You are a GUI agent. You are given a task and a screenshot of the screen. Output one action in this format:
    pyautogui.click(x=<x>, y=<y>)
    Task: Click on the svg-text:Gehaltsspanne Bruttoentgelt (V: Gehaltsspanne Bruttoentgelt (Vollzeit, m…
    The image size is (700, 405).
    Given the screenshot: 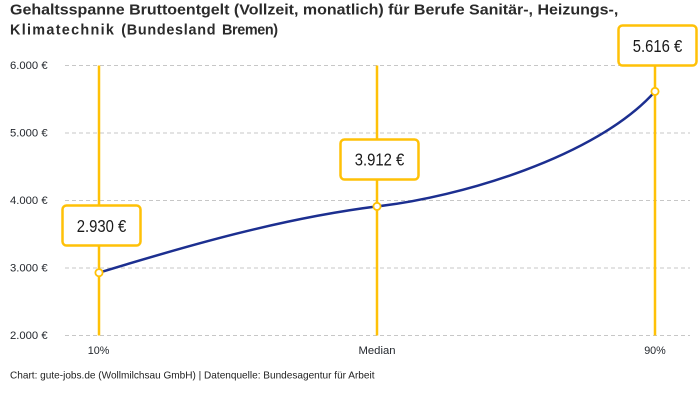 What is the action you would take?
    pyautogui.click(x=314, y=10)
    